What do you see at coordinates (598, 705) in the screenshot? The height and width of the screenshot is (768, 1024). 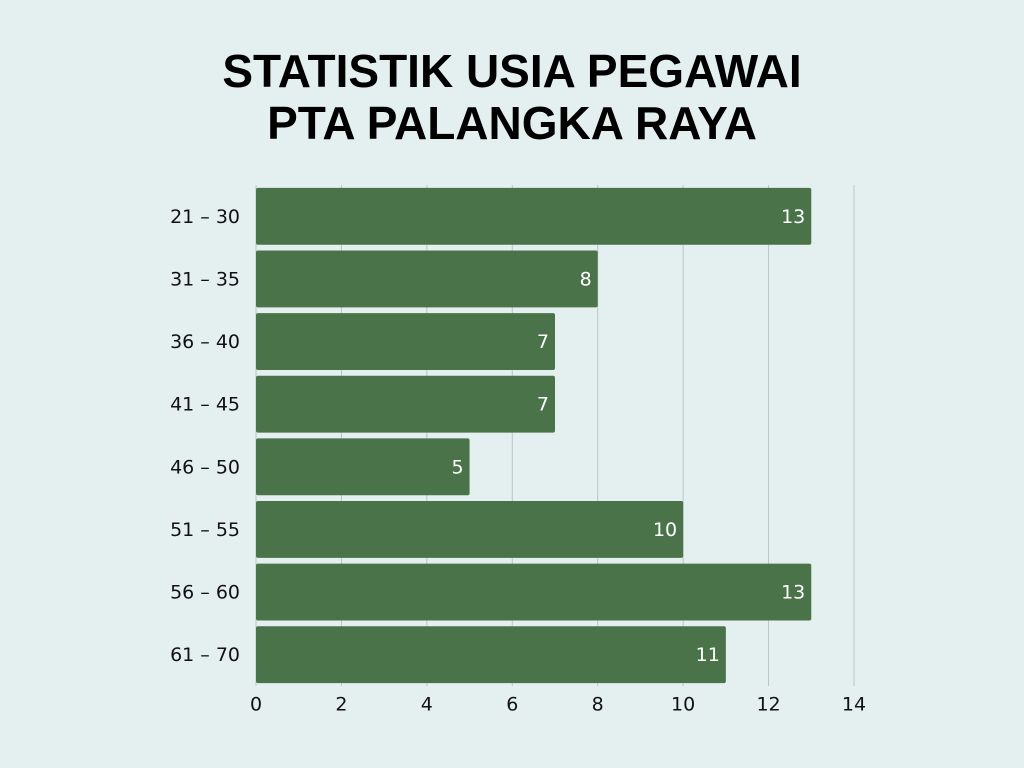 I see `x-tick-label: 8` at bounding box center [598, 705].